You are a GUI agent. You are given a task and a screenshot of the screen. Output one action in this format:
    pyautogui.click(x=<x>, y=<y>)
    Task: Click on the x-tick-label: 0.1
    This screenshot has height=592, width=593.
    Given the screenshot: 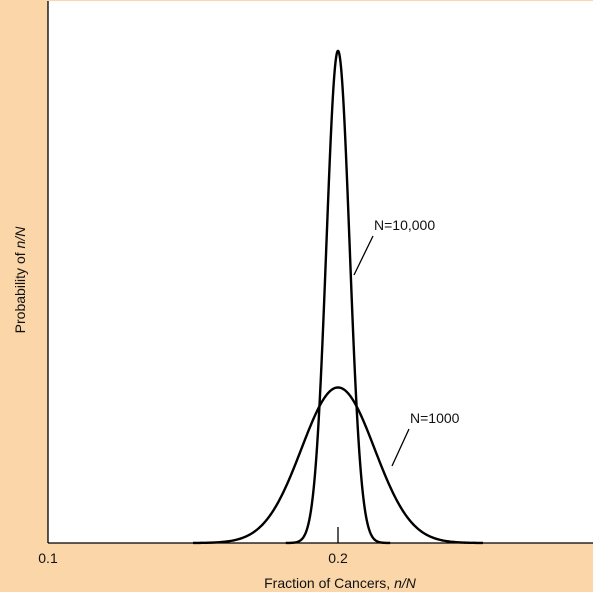 What is the action you would take?
    pyautogui.click(x=48, y=558)
    